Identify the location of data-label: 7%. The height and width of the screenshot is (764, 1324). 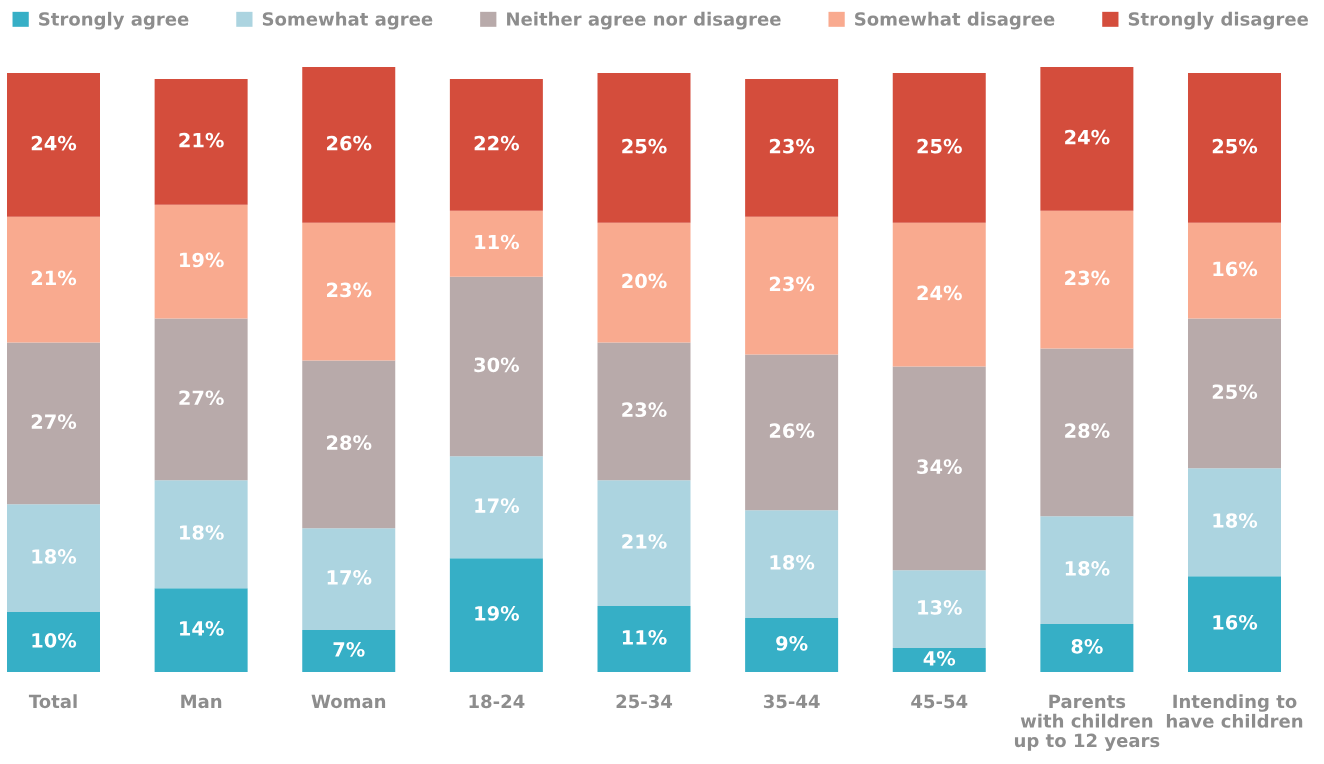
(349, 649).